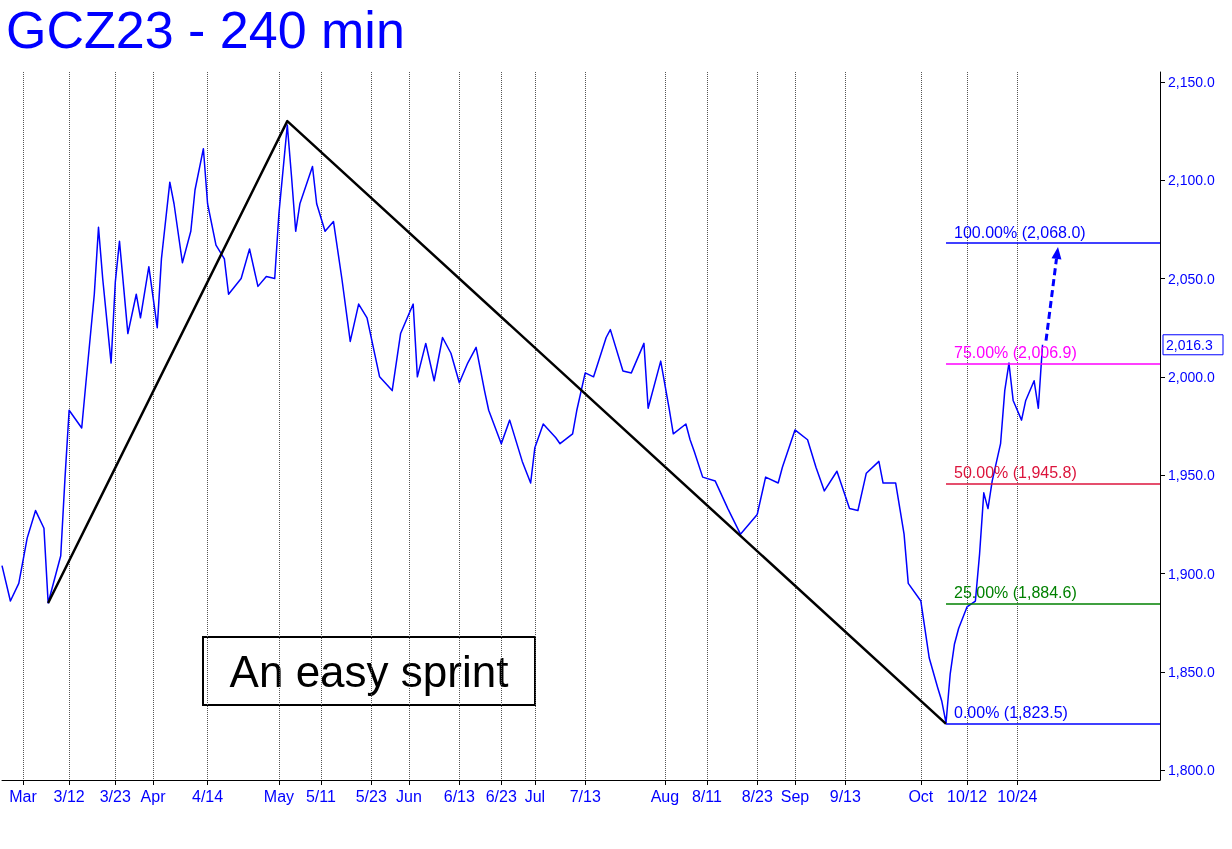  I want to click on y-tick-label: 1,800.0, so click(1191, 770).